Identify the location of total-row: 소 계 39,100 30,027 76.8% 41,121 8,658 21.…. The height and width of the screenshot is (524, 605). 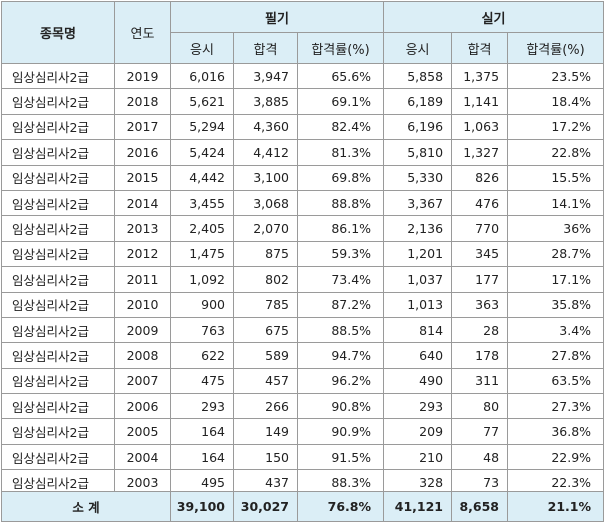
(302, 506).